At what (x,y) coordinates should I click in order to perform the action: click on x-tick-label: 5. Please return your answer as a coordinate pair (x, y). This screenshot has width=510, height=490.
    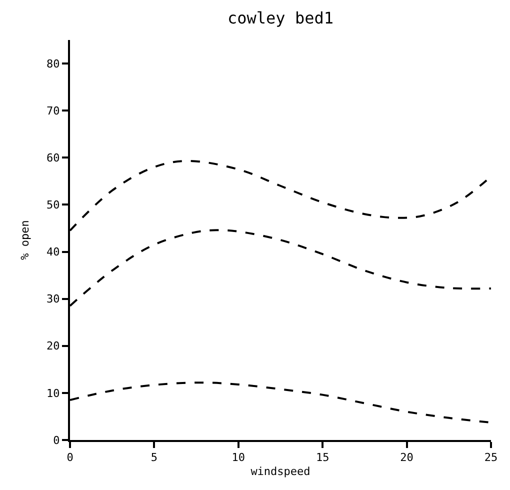
    Looking at the image, I should click on (154, 457).